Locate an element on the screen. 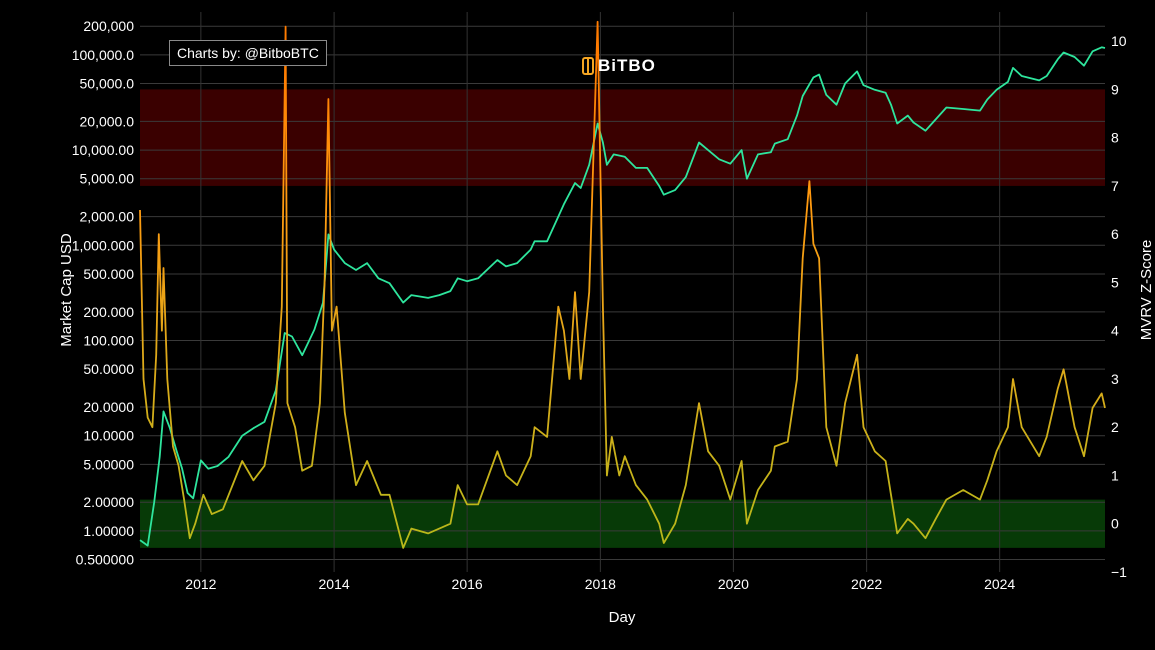 The height and width of the screenshot is (650, 1155). x-tick-label: 2012 is located at coordinates (200, 584).